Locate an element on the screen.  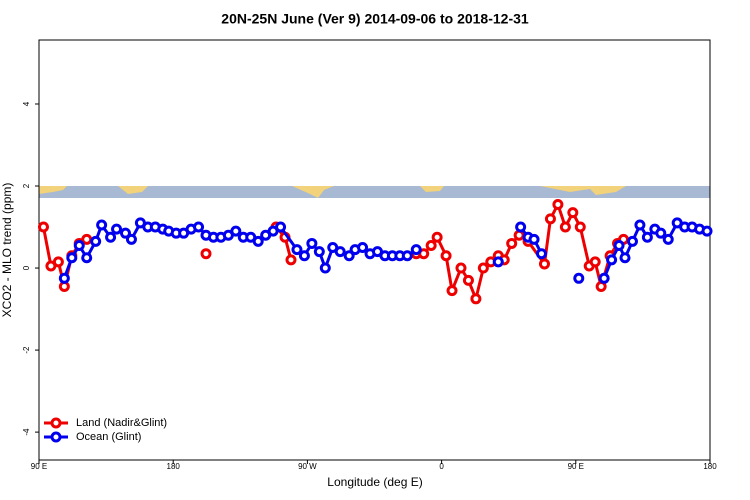
y-tick-label: 4 is located at coordinates (26, 103).